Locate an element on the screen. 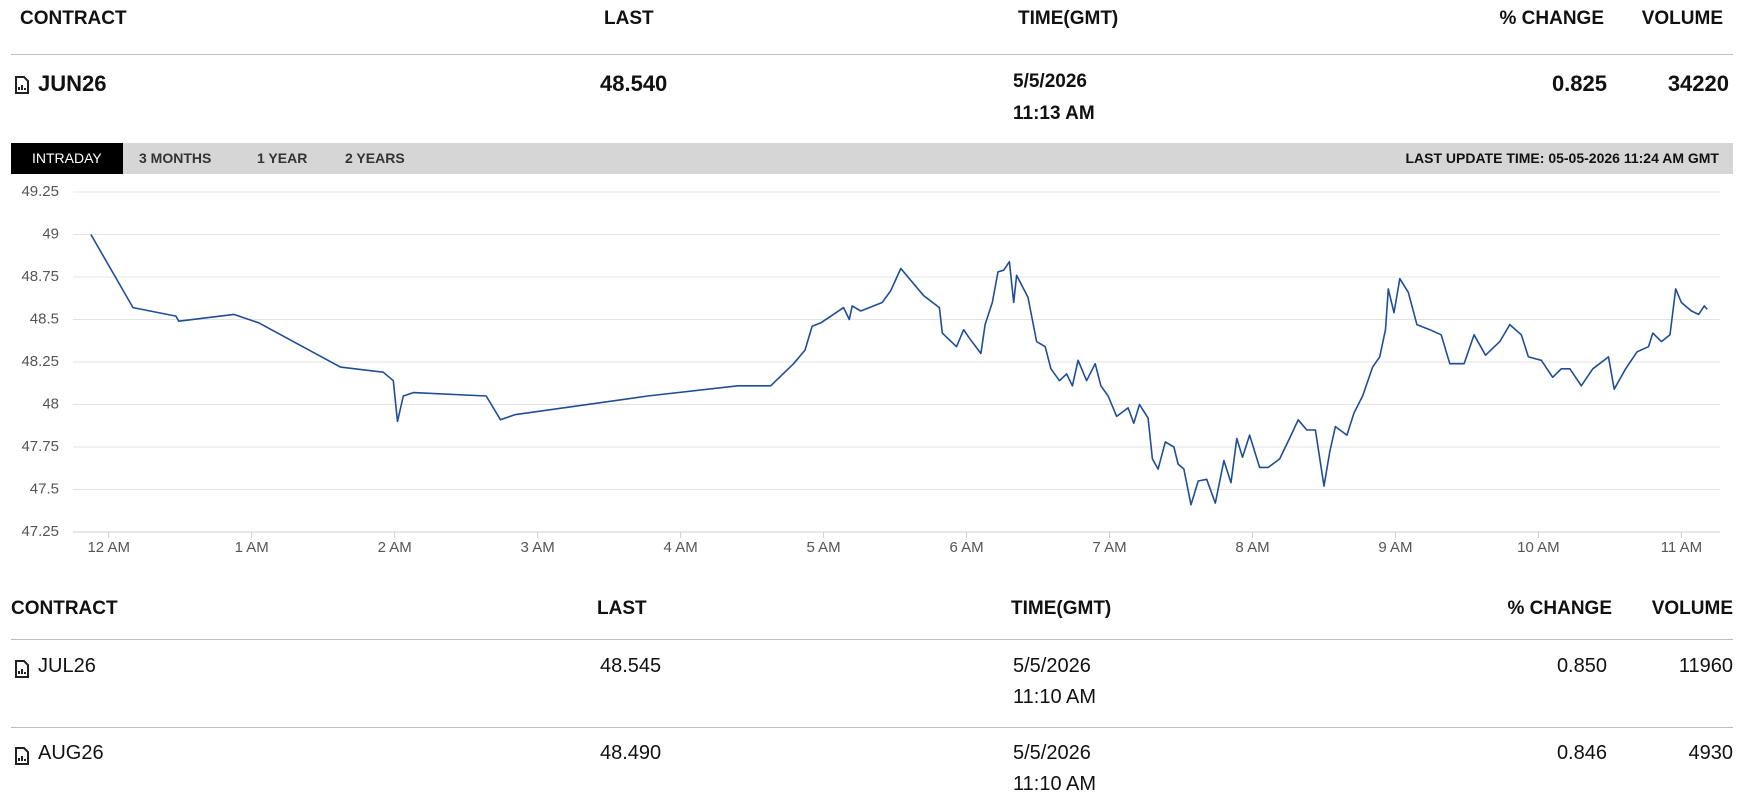 This screenshot has height=808, width=1742. y-tick-label: 48.5 is located at coordinates (44, 318).